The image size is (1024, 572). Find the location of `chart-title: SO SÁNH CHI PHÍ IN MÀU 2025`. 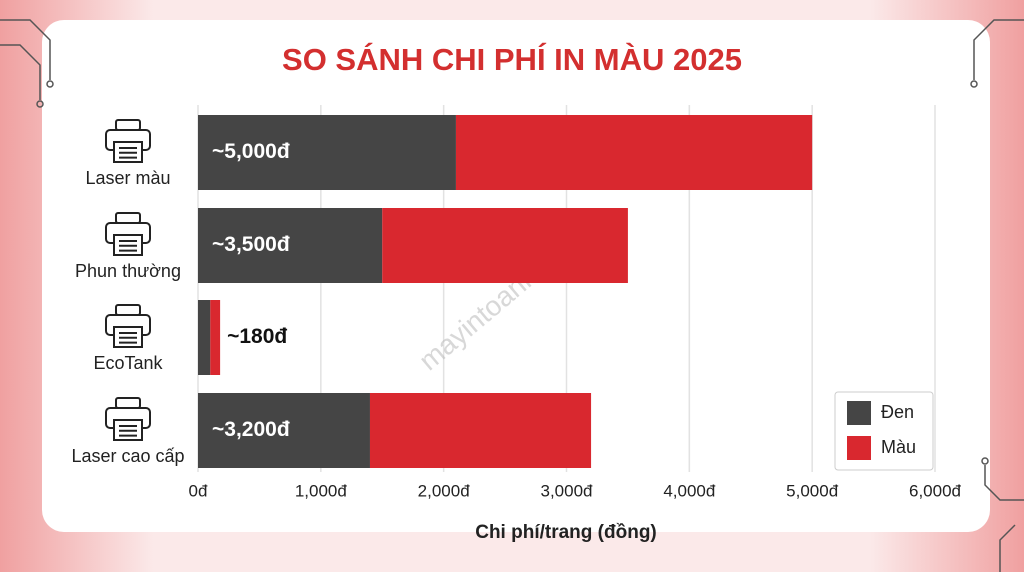

chart-title: SO SÁNH CHI PHÍ IN MÀU 2025 is located at coordinates (512, 59).